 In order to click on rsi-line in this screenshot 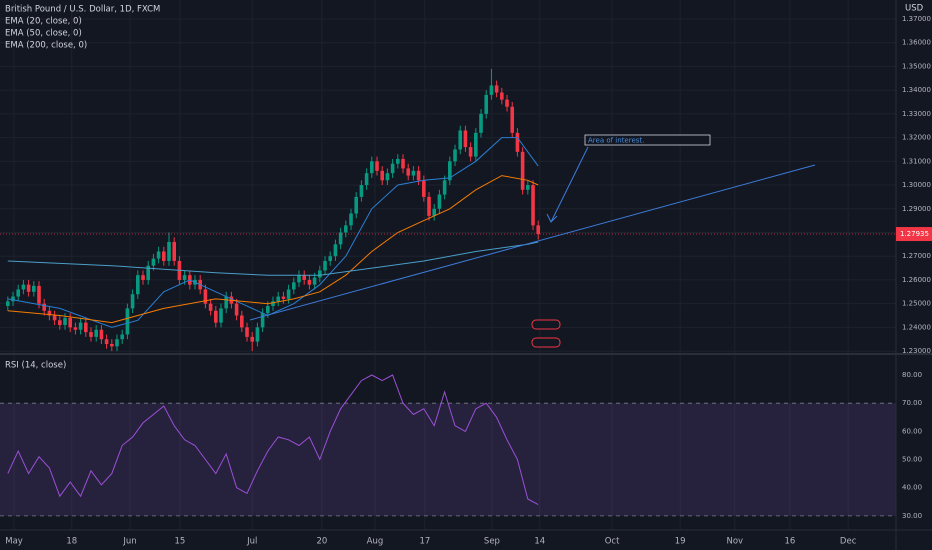, I will do `click(273, 440)`.